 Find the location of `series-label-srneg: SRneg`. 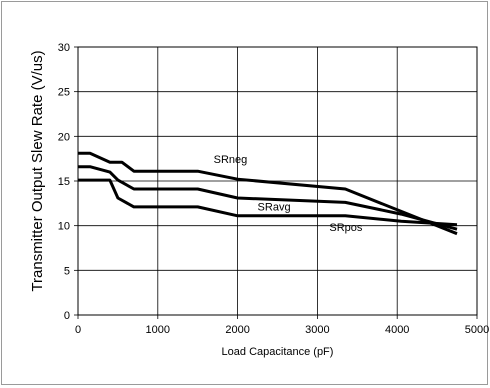

series-label-srneg: SRneg is located at coordinates (231, 160).